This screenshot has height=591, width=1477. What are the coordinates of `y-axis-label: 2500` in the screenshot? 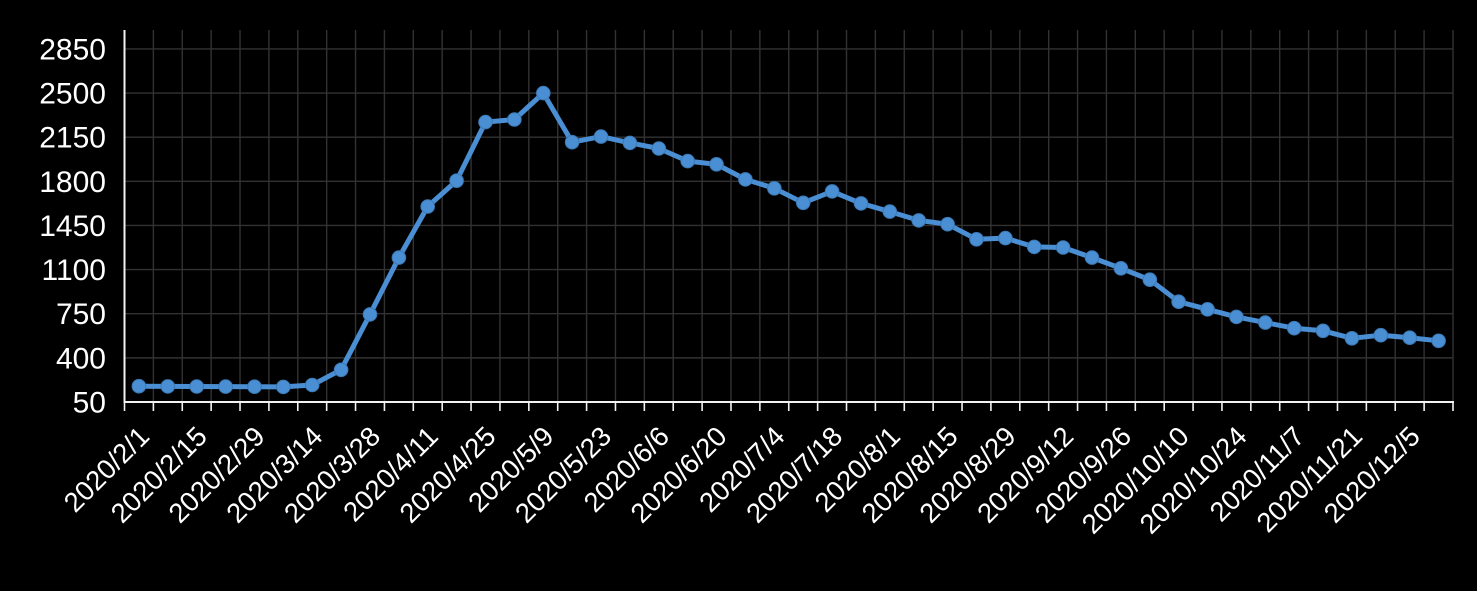 It's located at (72, 94).